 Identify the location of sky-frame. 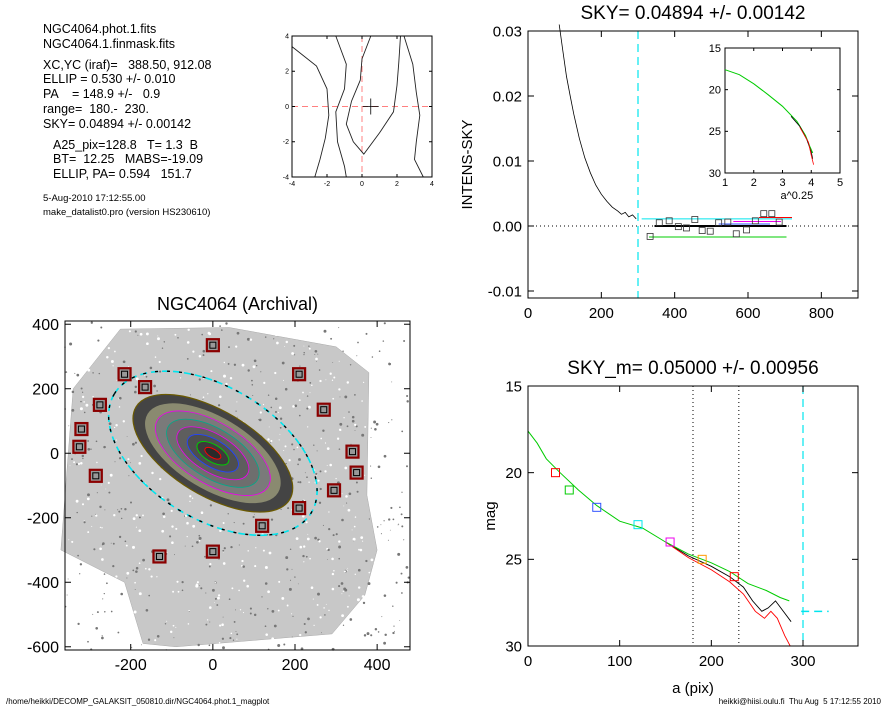
(693, 164).